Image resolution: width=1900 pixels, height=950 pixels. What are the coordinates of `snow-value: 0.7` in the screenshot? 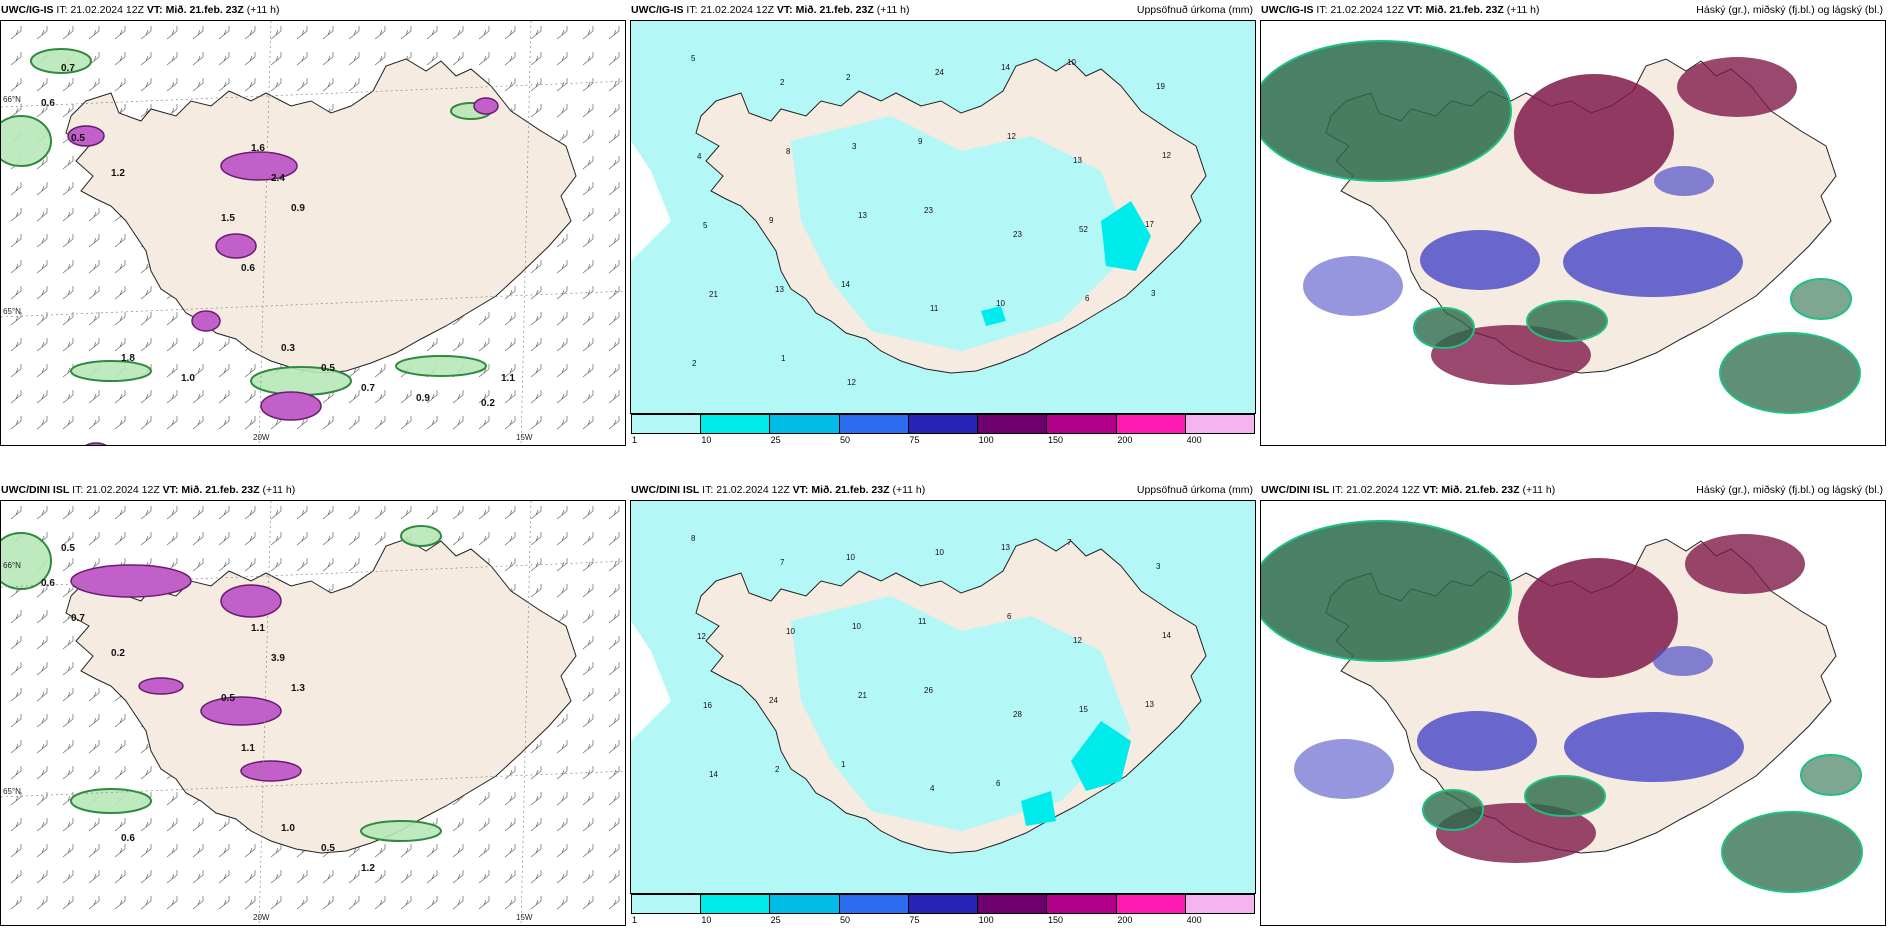 It's located at (68, 68).